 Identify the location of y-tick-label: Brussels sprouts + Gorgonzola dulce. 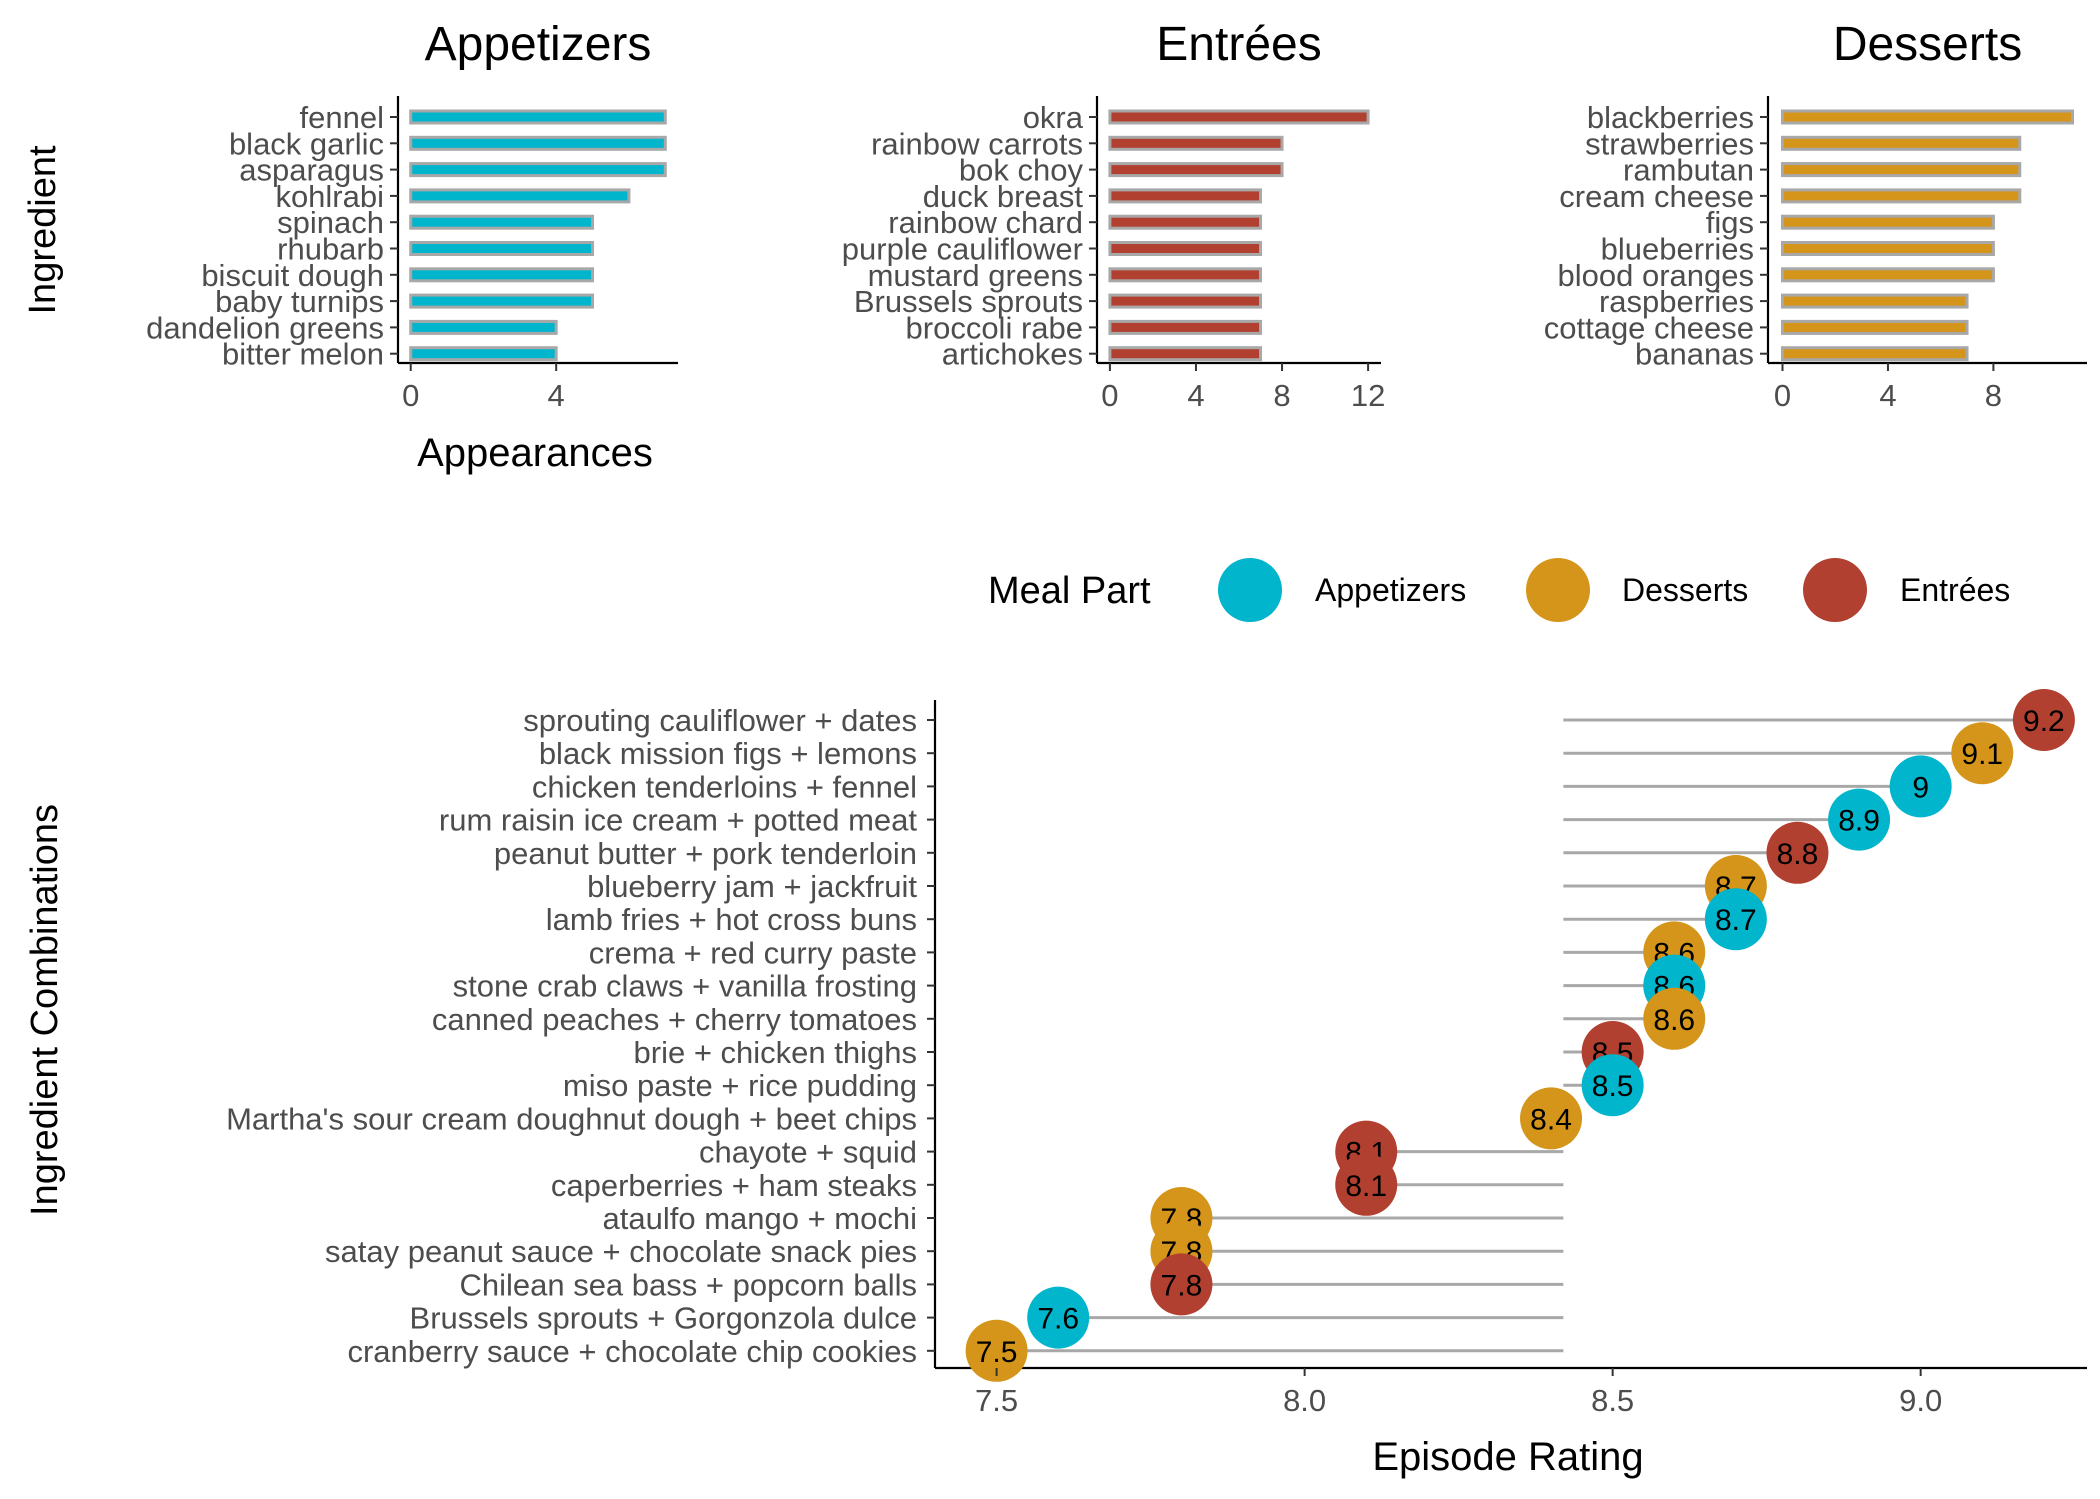
(663, 1318).